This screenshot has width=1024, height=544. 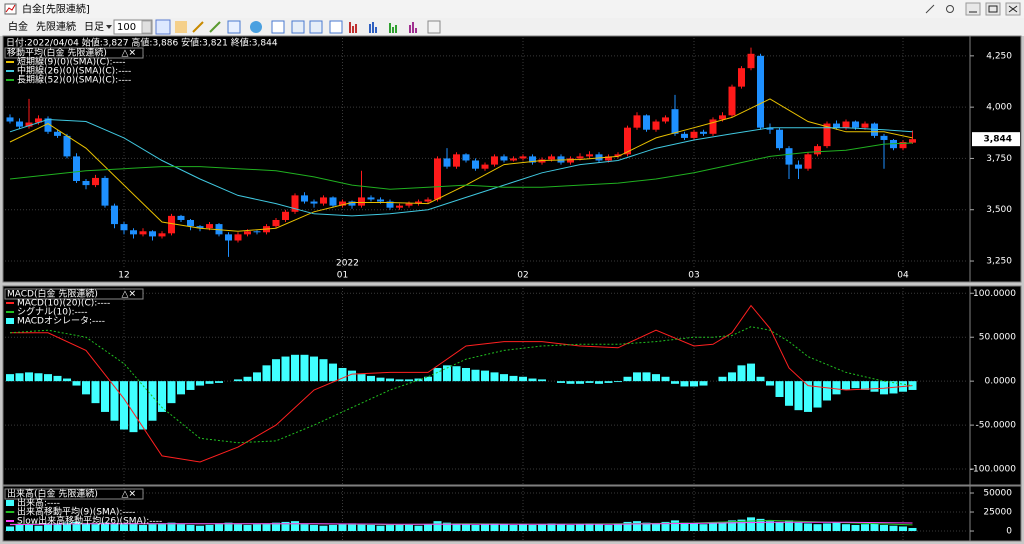 I want to click on window-tool, so click(x=278, y=27).